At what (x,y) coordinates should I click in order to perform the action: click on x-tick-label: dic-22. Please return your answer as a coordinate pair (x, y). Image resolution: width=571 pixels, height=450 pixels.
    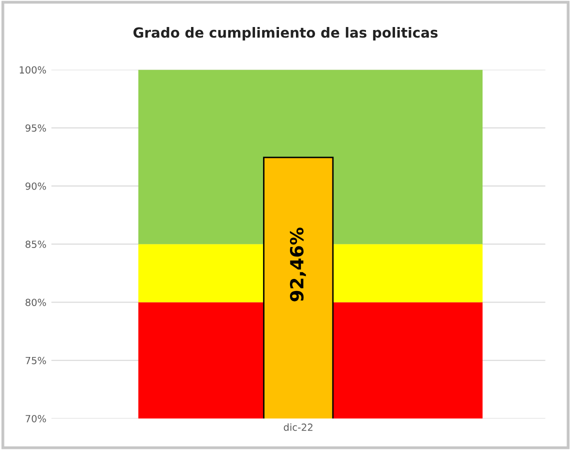
    Looking at the image, I should click on (298, 427).